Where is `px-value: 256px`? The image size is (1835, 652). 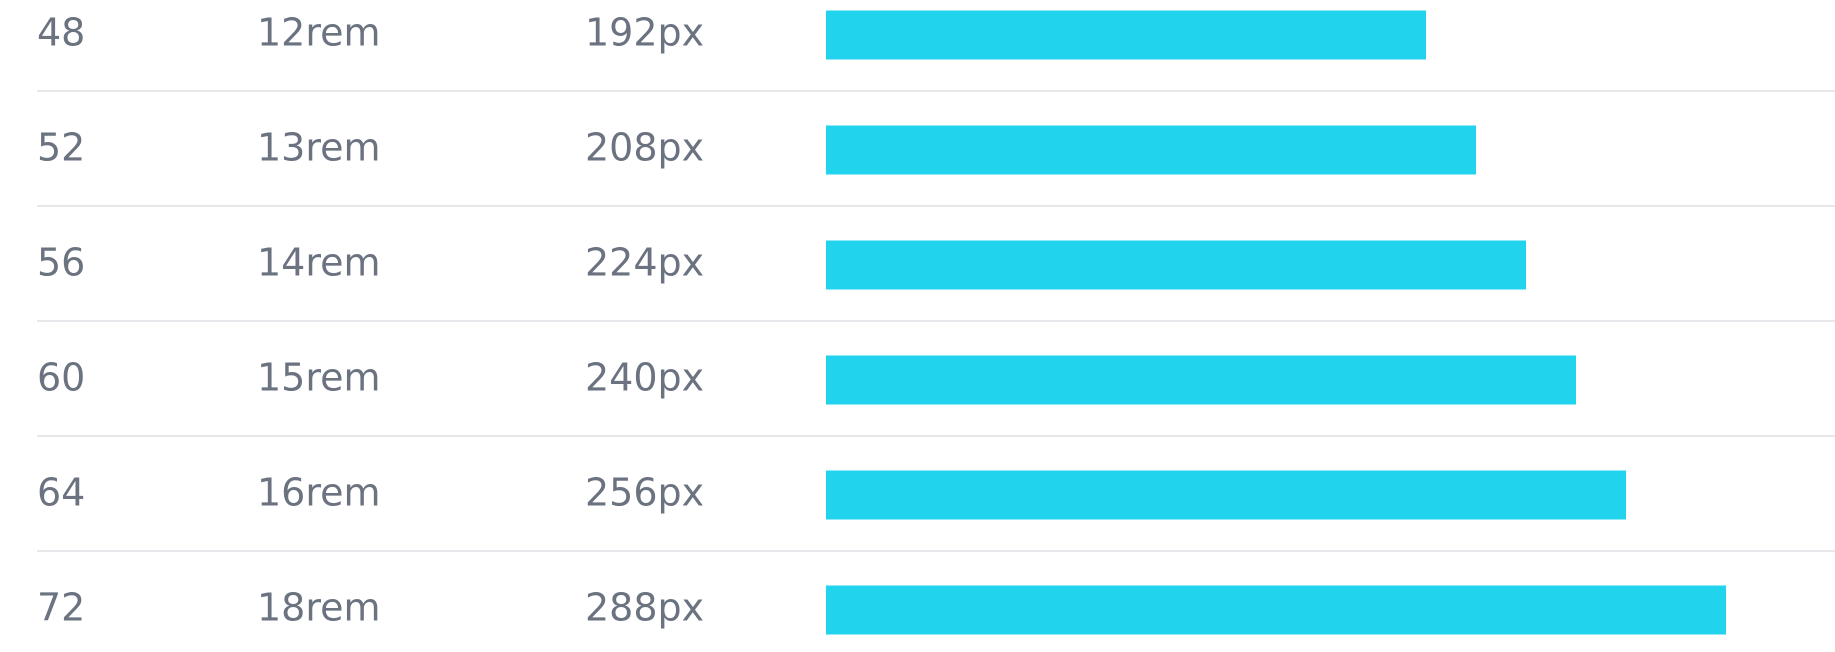
px-value: 256px is located at coordinates (644, 493).